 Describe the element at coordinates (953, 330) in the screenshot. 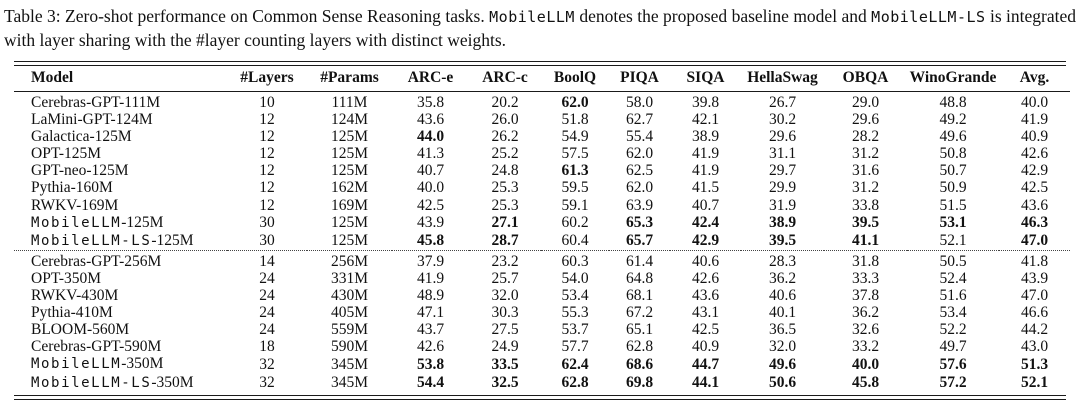

I see `cell-score-winogrande: 52.2` at that location.